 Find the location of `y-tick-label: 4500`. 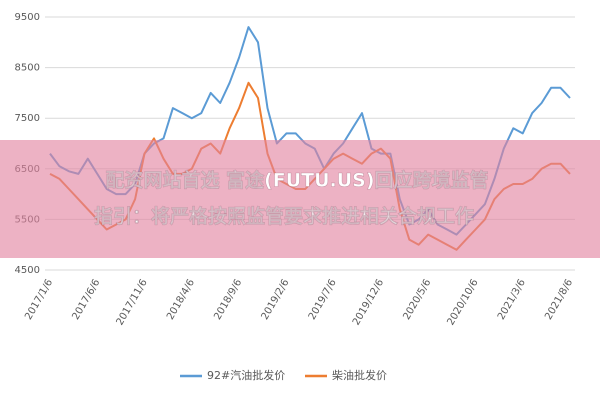

y-tick-label: 4500 is located at coordinates (27, 270).